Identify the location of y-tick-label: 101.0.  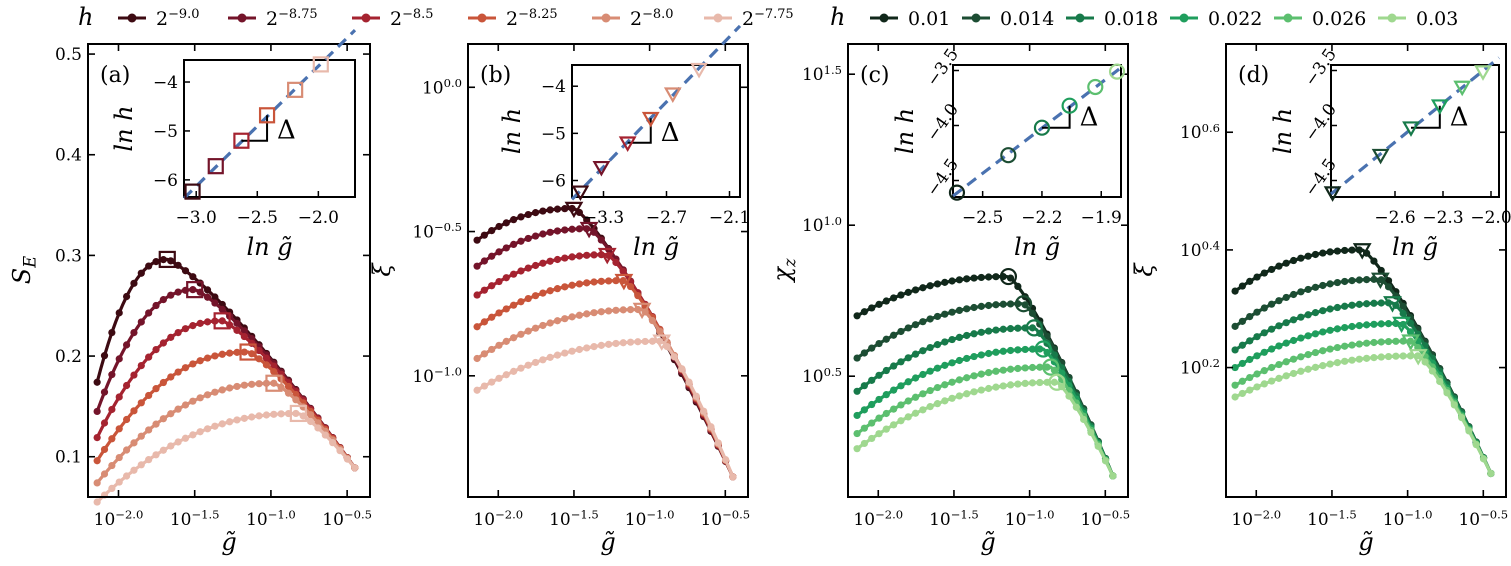
(822, 225).